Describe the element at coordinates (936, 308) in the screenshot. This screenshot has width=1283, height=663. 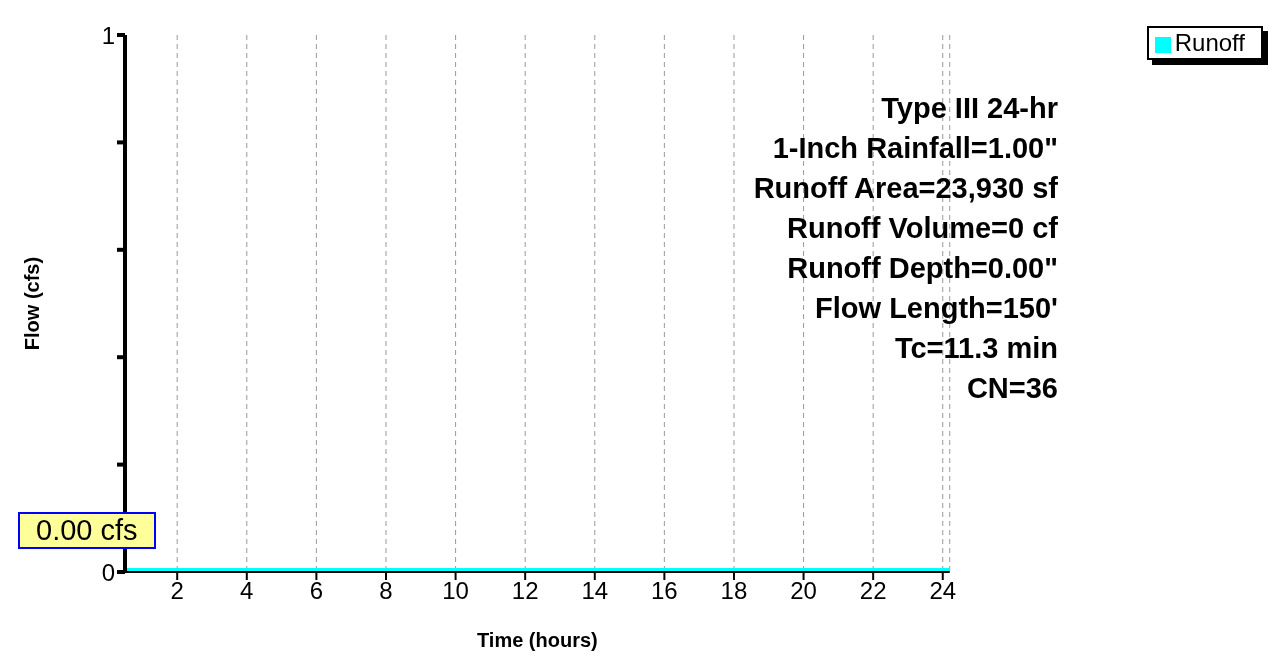
I see `annotation: Flow Length=150'` at that location.